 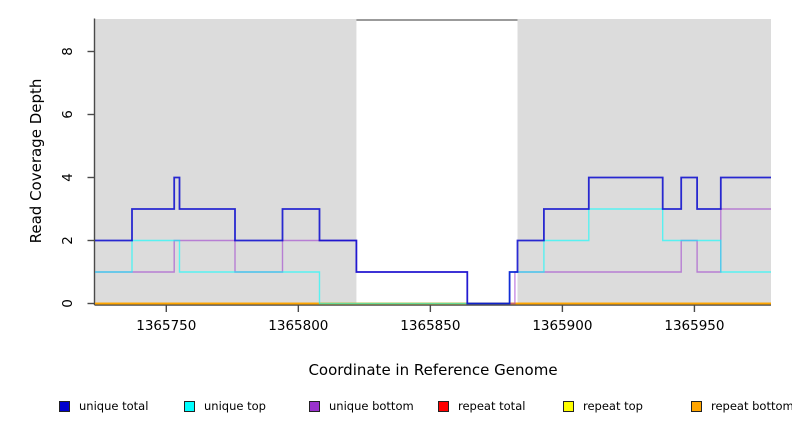 I want to click on legend-swatch-unique-total, so click(x=64, y=406).